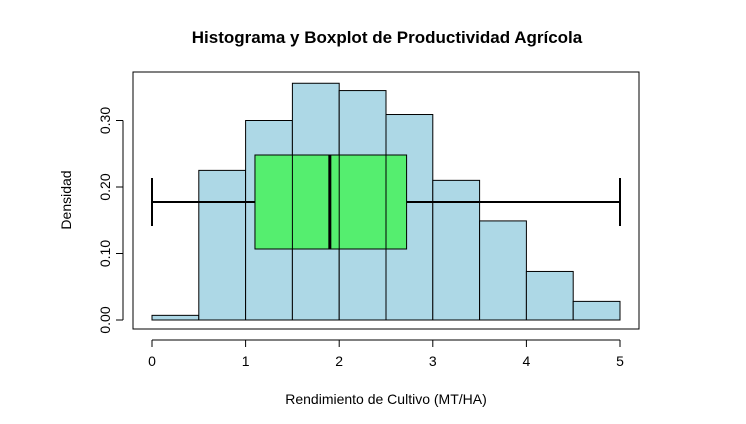 The width and height of the screenshot is (746, 424). What do you see at coordinates (105, 186) in the screenshot?
I see `y-tick-label: 0.20` at bounding box center [105, 186].